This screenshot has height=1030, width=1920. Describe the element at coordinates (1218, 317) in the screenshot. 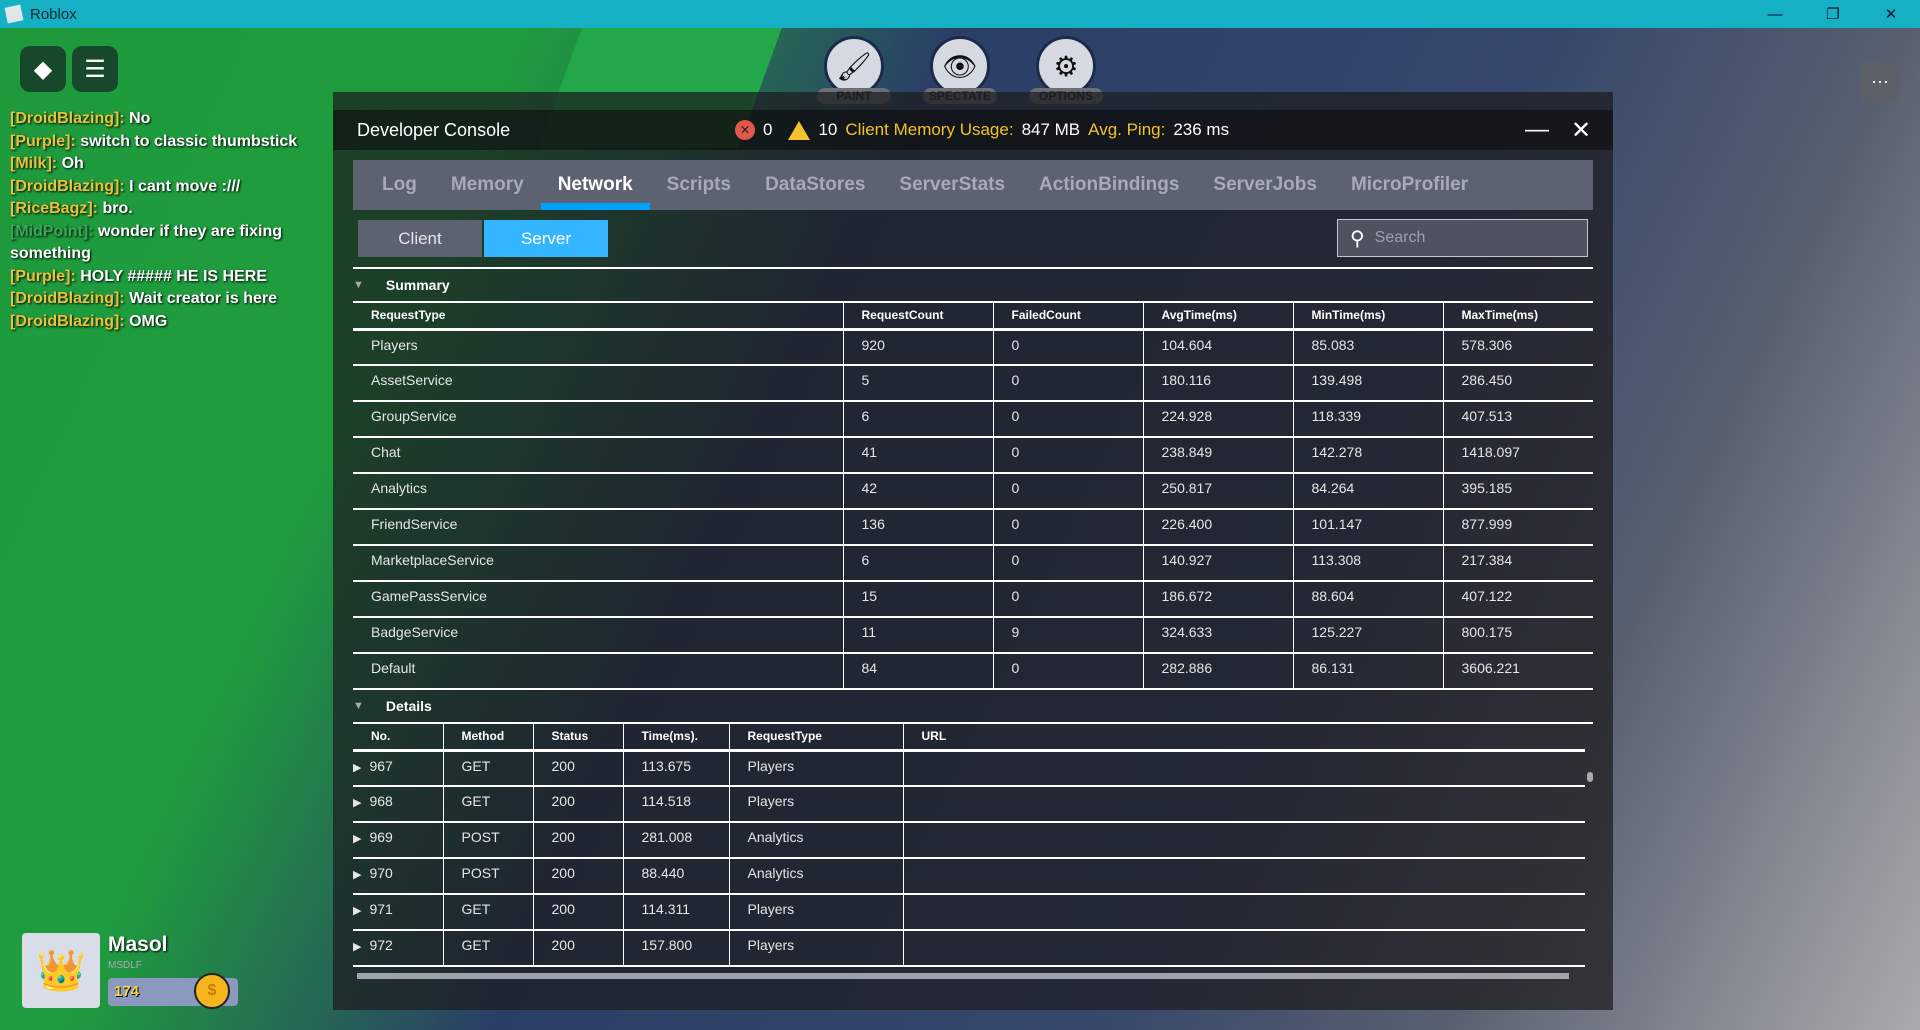

I see `column-header: AvgTime(ms)` at that location.